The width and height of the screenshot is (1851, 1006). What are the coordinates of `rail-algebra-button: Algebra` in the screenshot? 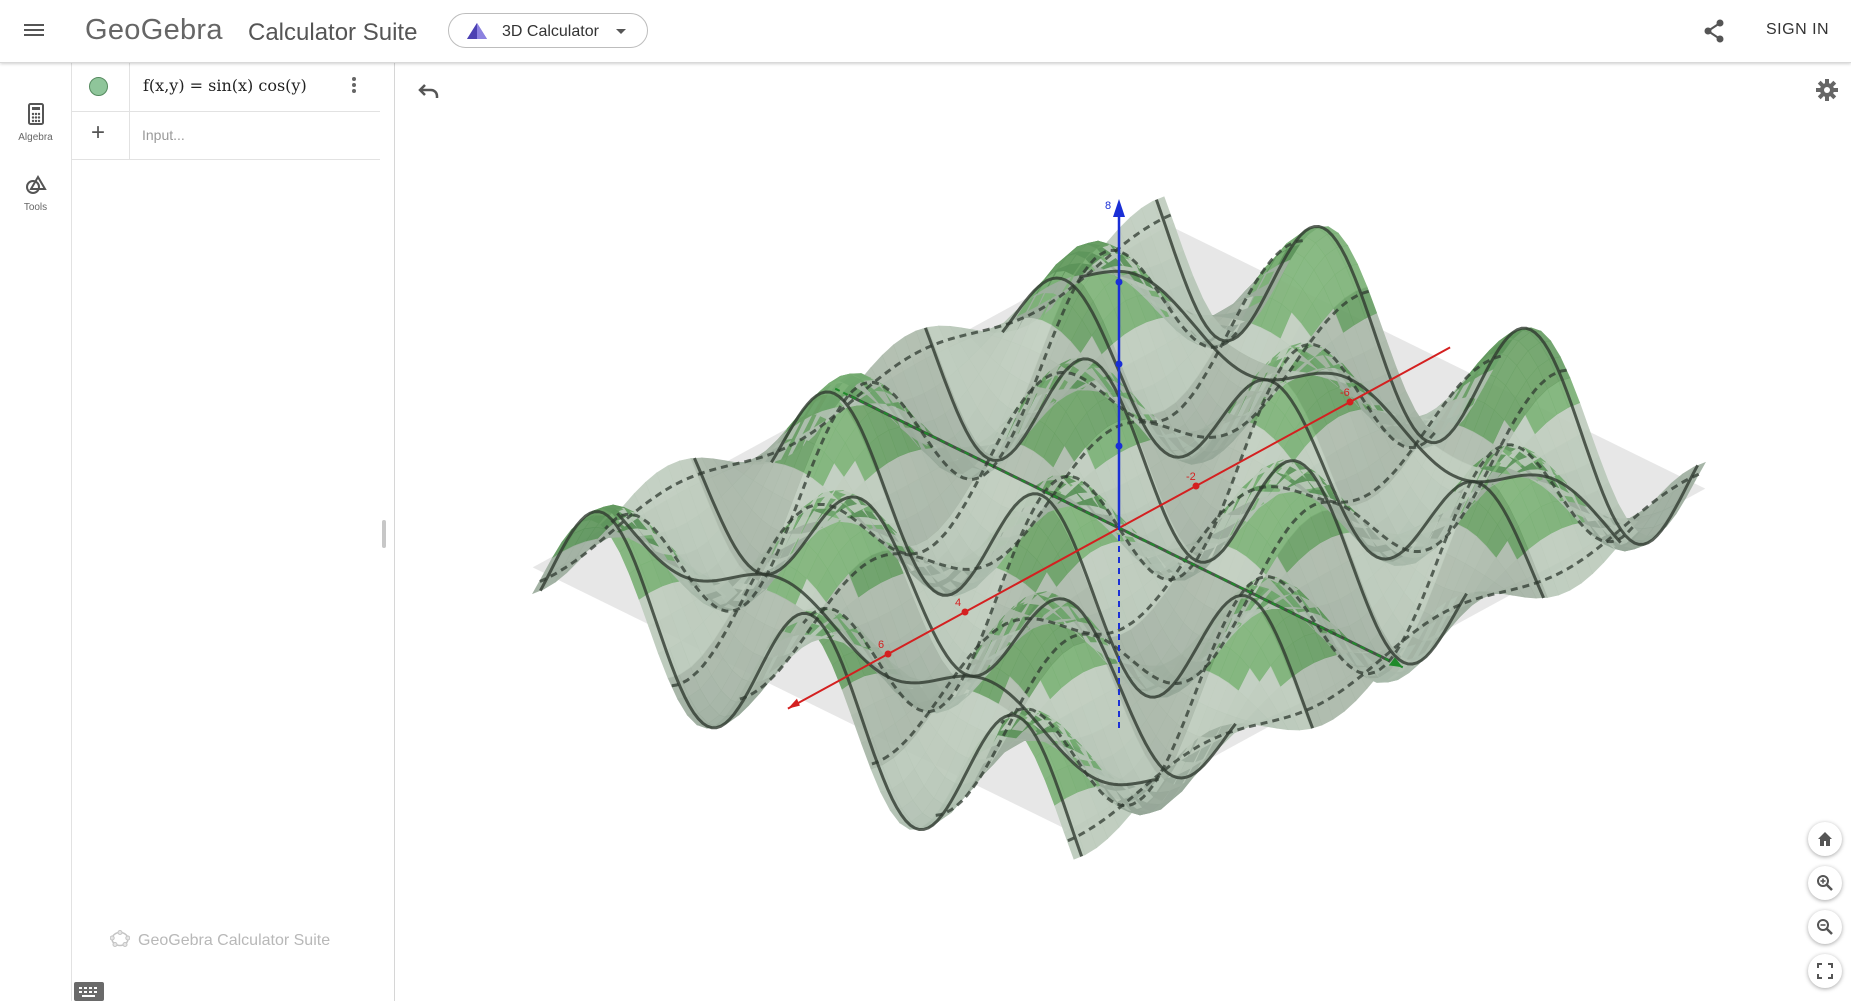 It's located at (35, 123).